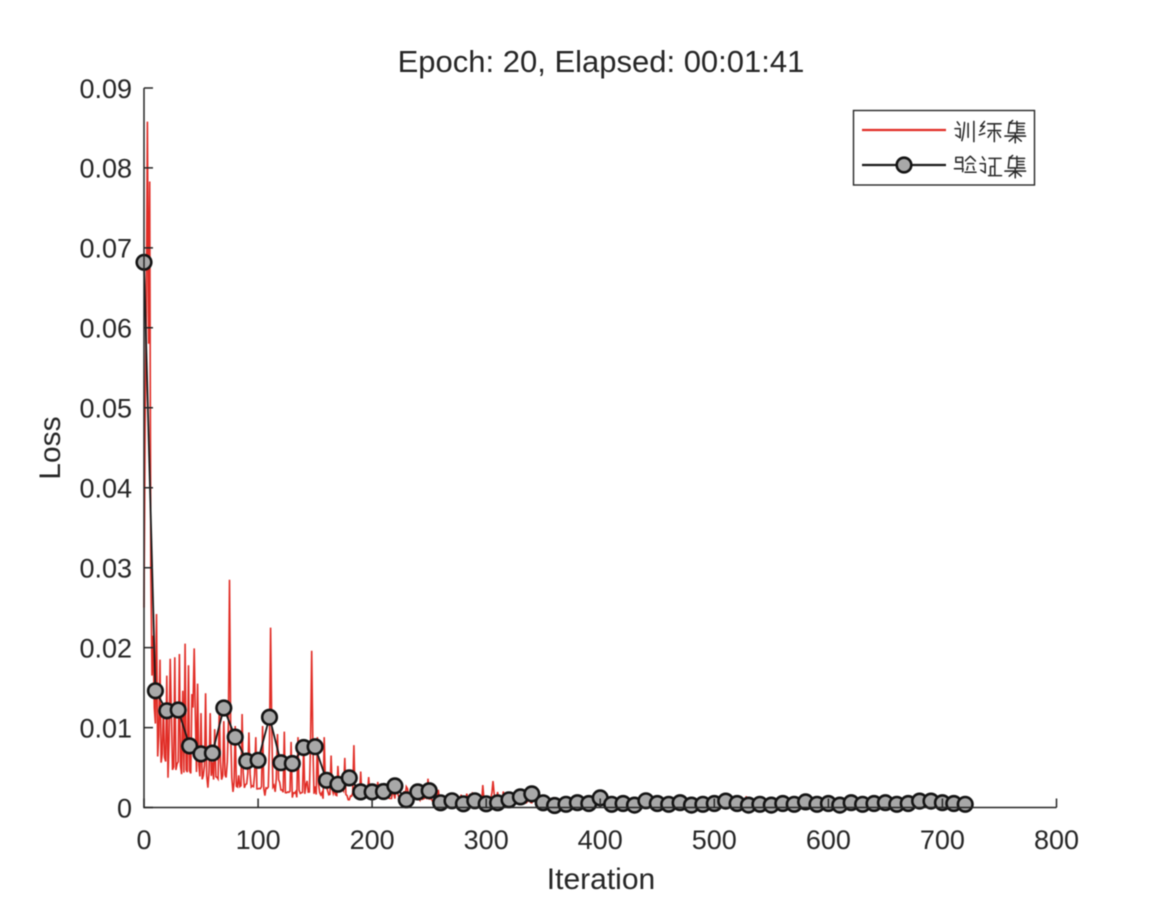 The image size is (1164, 924). I want to click on svg-text: 500, so click(714, 840).